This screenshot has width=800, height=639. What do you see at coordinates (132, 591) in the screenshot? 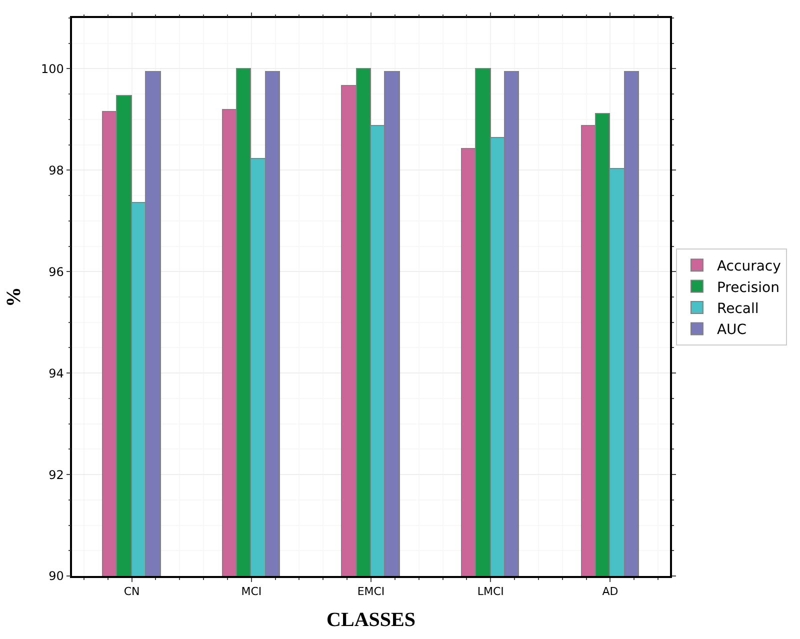
I see `x-tick-label: CN` at bounding box center [132, 591].